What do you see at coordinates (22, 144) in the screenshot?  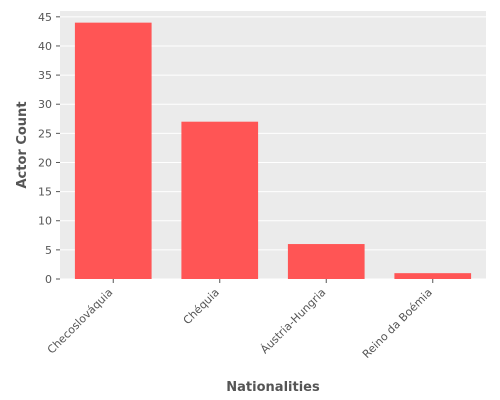 I see `y-axis-title: Actor Count` at bounding box center [22, 144].